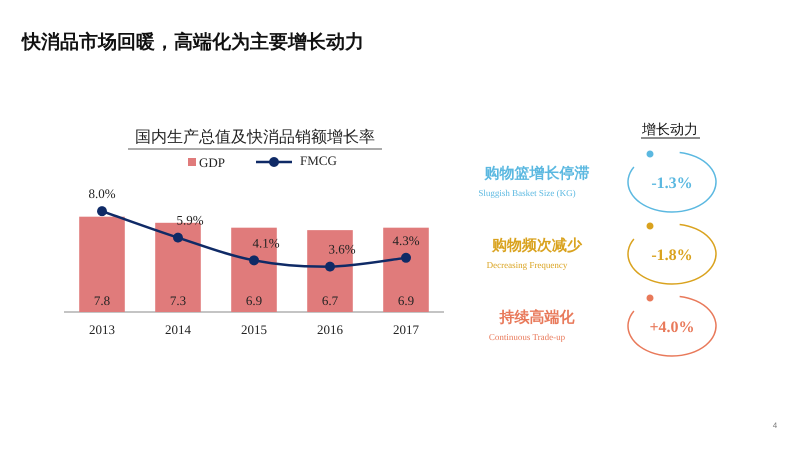  What do you see at coordinates (527, 265) in the screenshot?
I see `item-sublabel: Decreasing Frequency` at bounding box center [527, 265].